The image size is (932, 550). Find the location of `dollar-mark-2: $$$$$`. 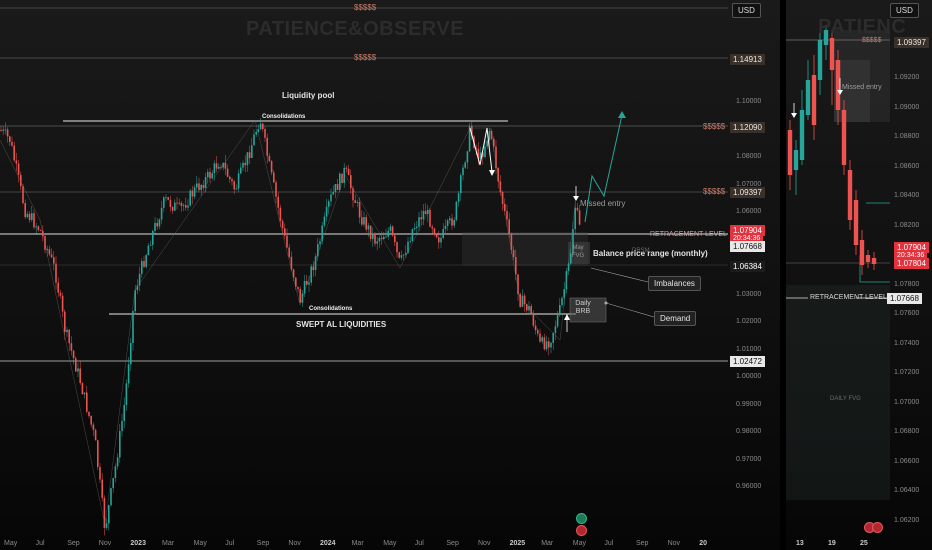

dollar-mark-2: $$$$$ is located at coordinates (714, 126).